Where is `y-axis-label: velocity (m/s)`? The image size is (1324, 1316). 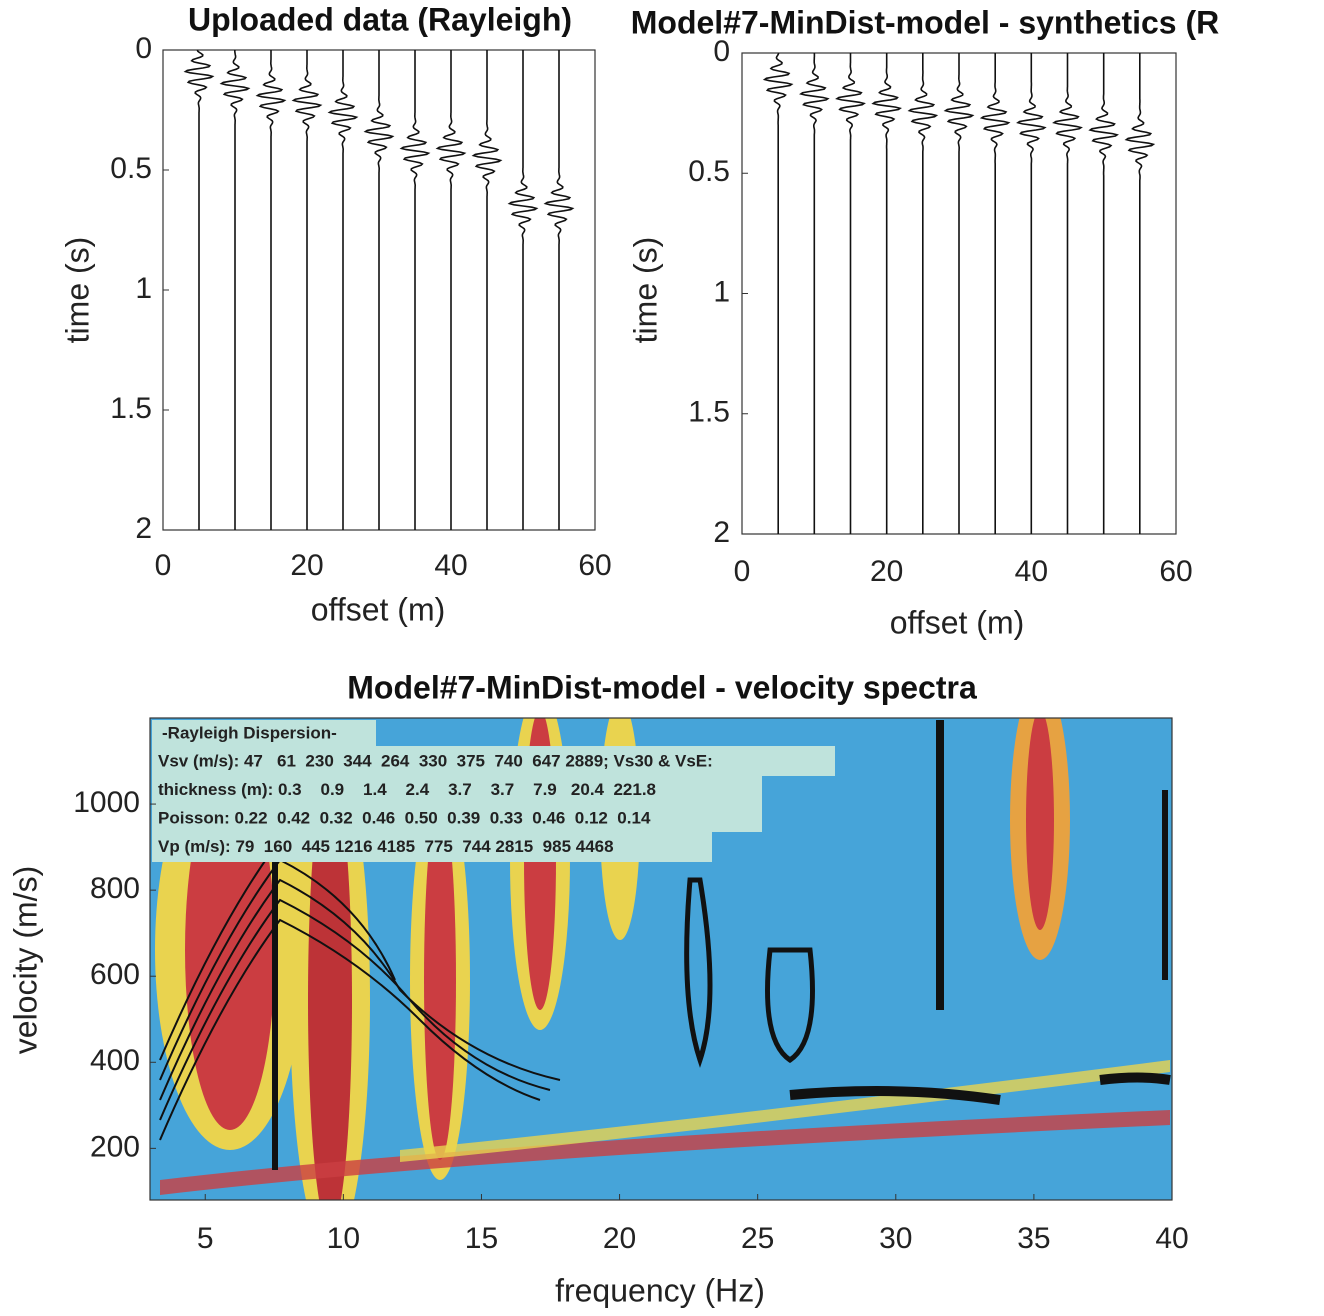 y-axis-label: velocity (m/s) is located at coordinates (25, 960).